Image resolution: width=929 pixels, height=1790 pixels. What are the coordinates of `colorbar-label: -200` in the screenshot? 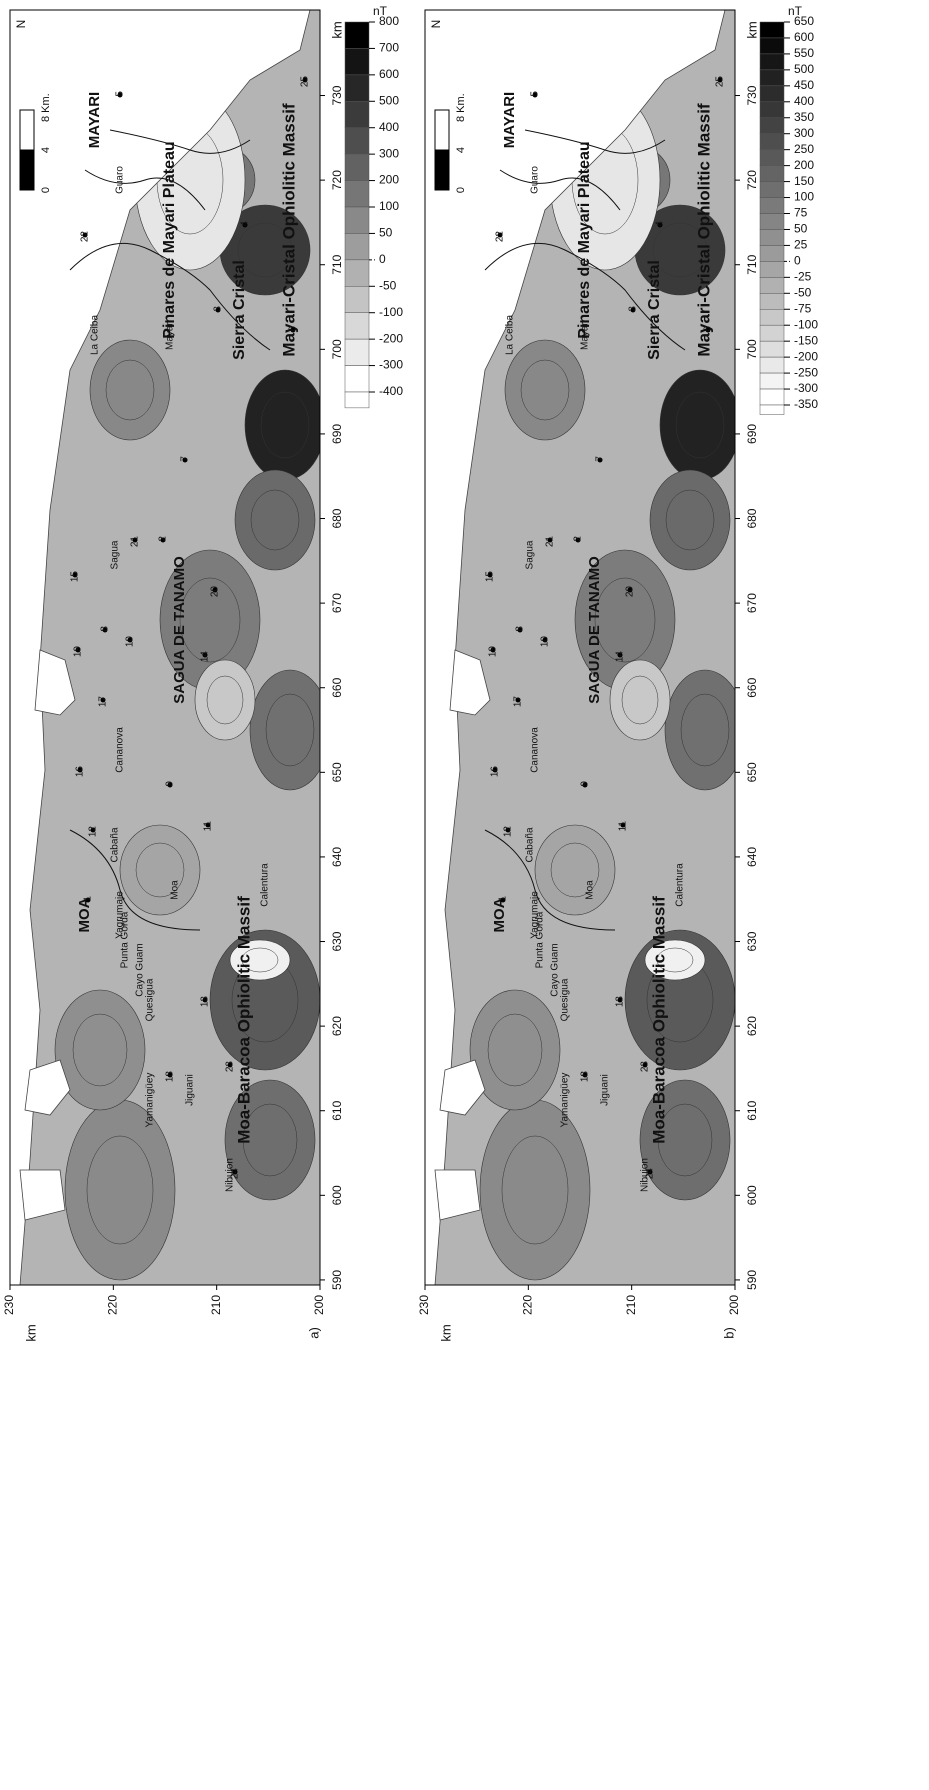 It's located at (391, 338).